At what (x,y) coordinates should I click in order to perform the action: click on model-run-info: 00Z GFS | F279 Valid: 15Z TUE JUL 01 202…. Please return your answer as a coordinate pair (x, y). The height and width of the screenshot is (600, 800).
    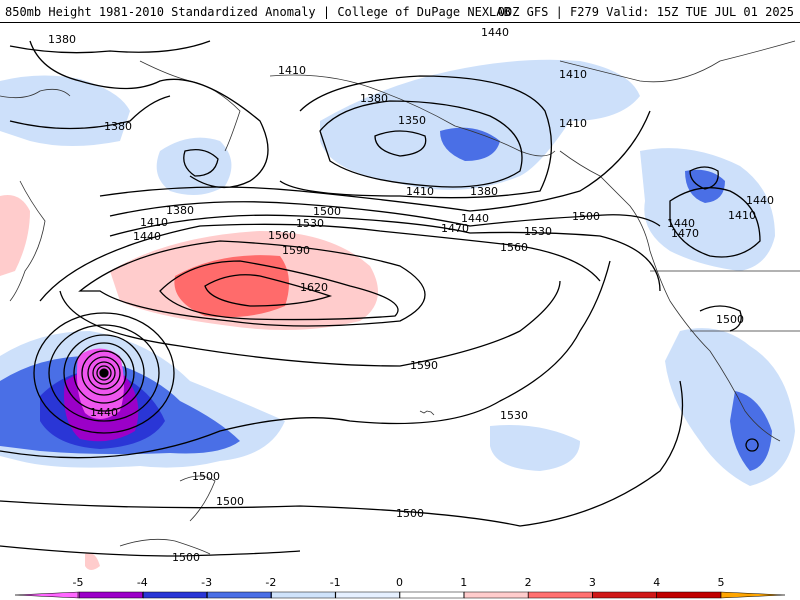
    Looking at the image, I should click on (645, 12).